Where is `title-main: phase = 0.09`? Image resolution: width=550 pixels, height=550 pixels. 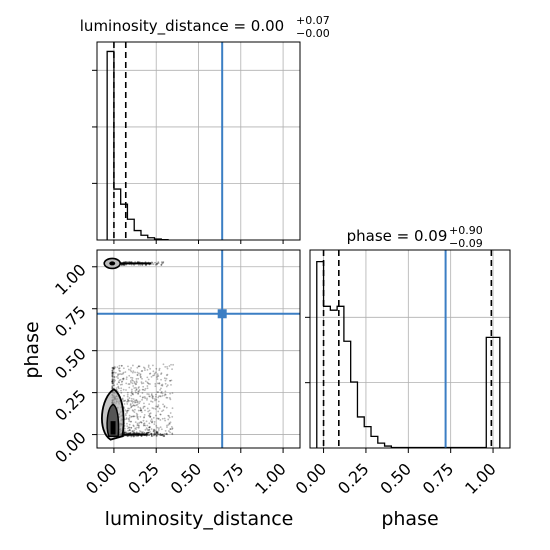 title-main: phase = 0.09 is located at coordinates (397, 236).